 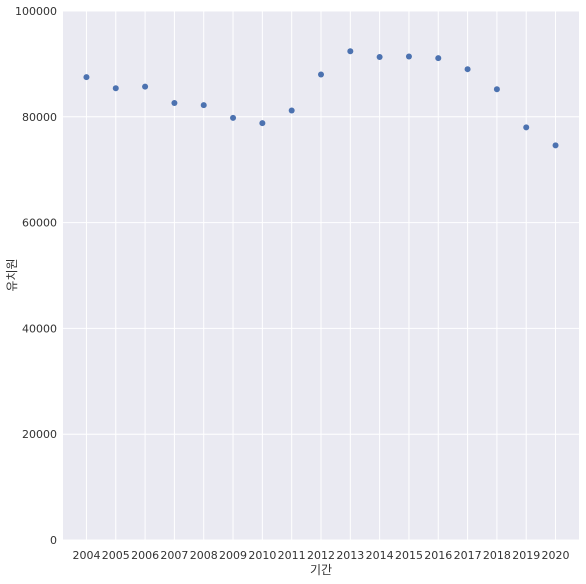 What do you see at coordinates (39, 328) in the screenshot?
I see `y-tick-label: 40000` at bounding box center [39, 328].